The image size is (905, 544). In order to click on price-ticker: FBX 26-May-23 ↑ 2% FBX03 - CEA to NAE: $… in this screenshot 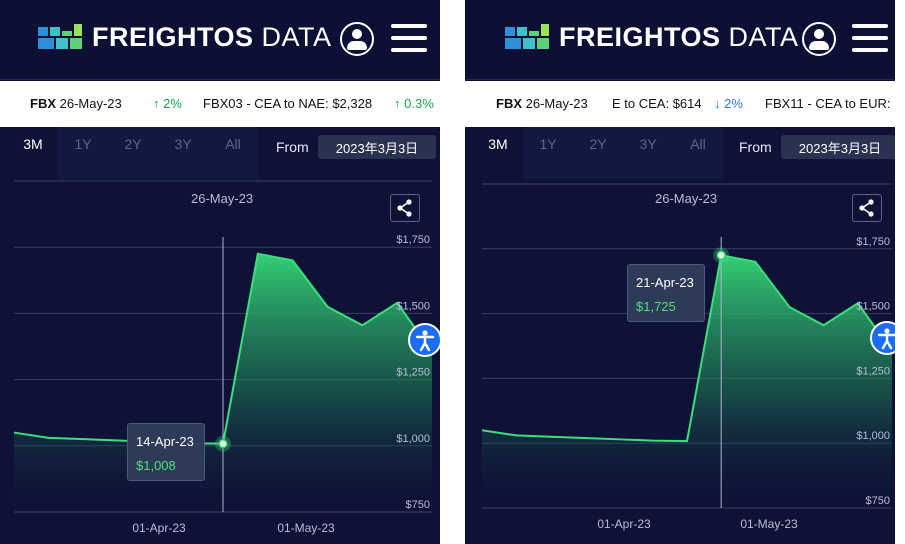, I will do `click(220, 104)`.